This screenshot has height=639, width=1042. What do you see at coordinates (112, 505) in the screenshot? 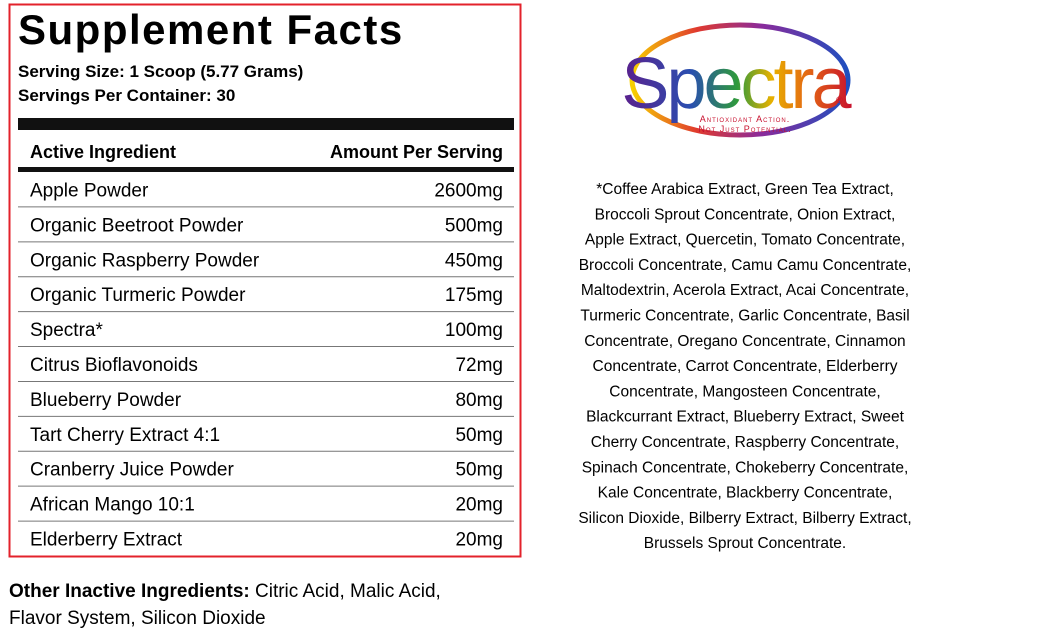
I see `ingredient-name: African Mango 10:1` at bounding box center [112, 505].